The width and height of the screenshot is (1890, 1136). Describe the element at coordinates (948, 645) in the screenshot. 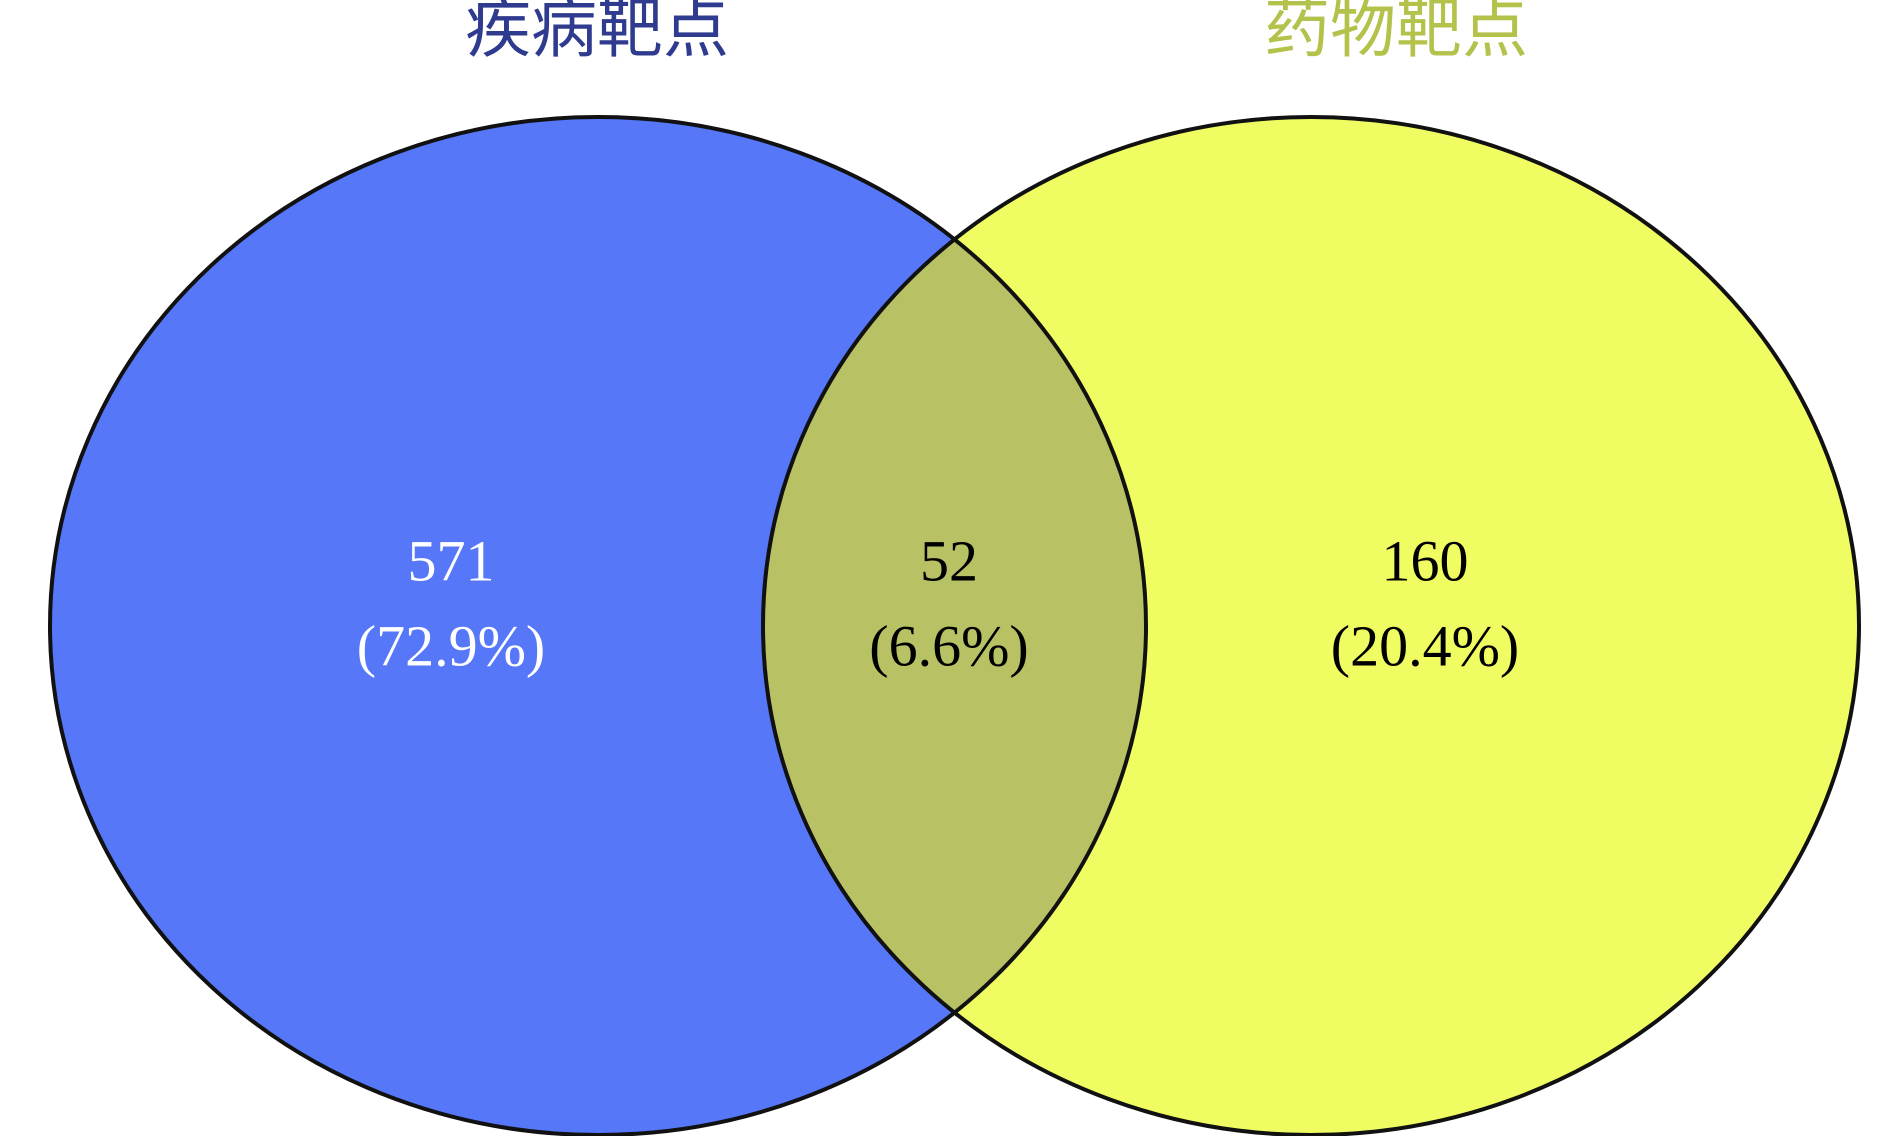

I see `region-percent: (6.6%)` at that location.